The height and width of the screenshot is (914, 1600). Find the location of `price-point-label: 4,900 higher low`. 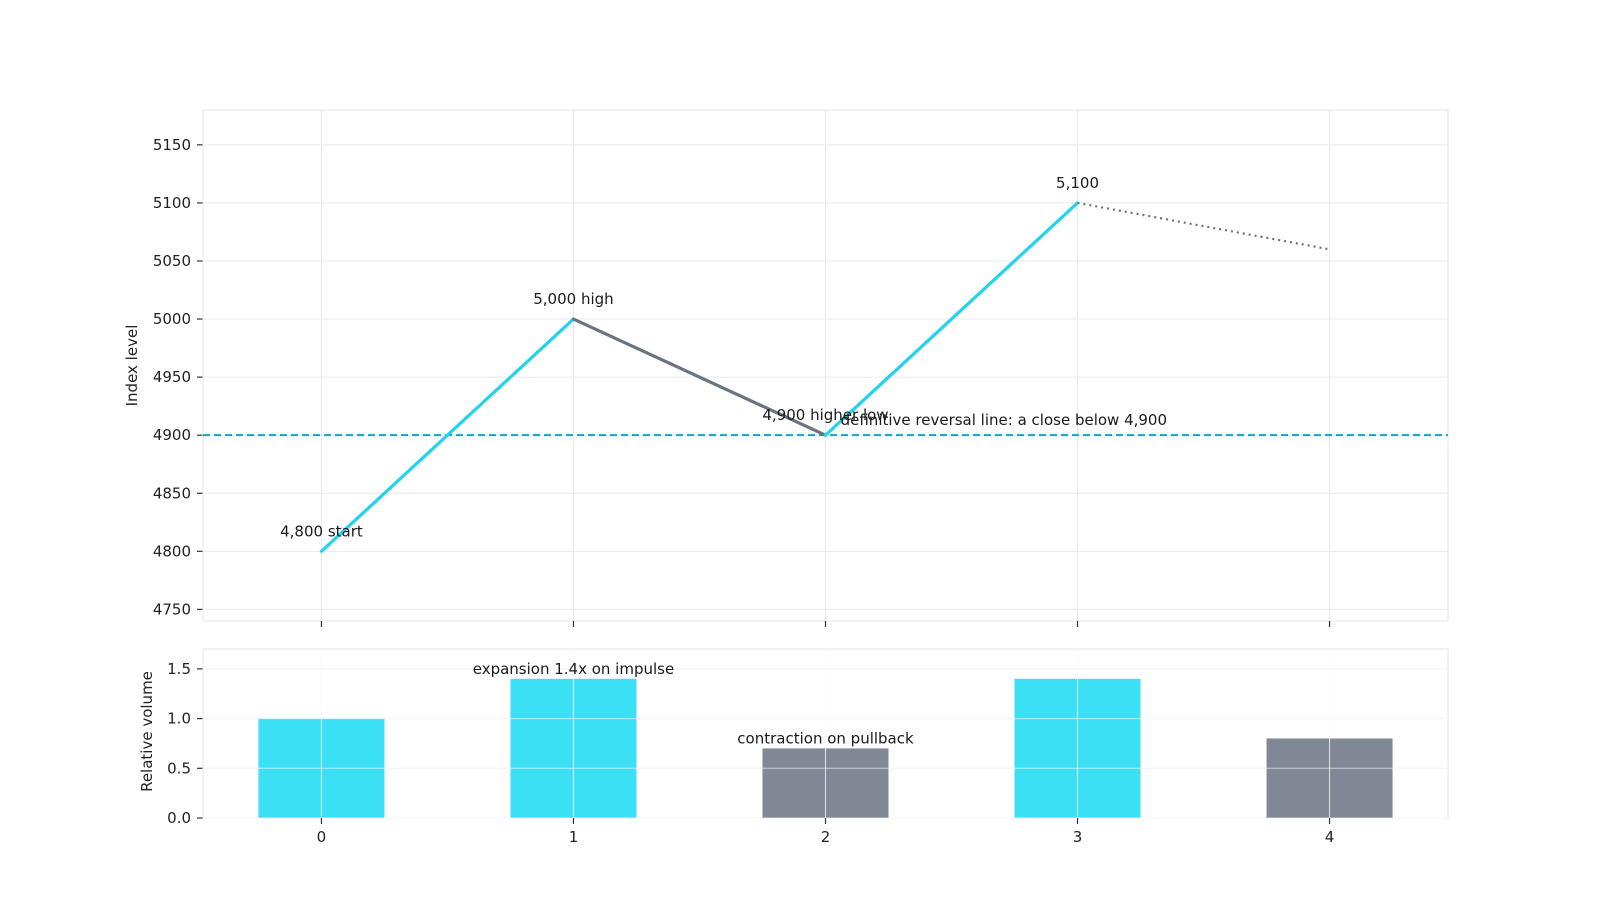

price-point-label: 4,900 higher low is located at coordinates (825, 415).